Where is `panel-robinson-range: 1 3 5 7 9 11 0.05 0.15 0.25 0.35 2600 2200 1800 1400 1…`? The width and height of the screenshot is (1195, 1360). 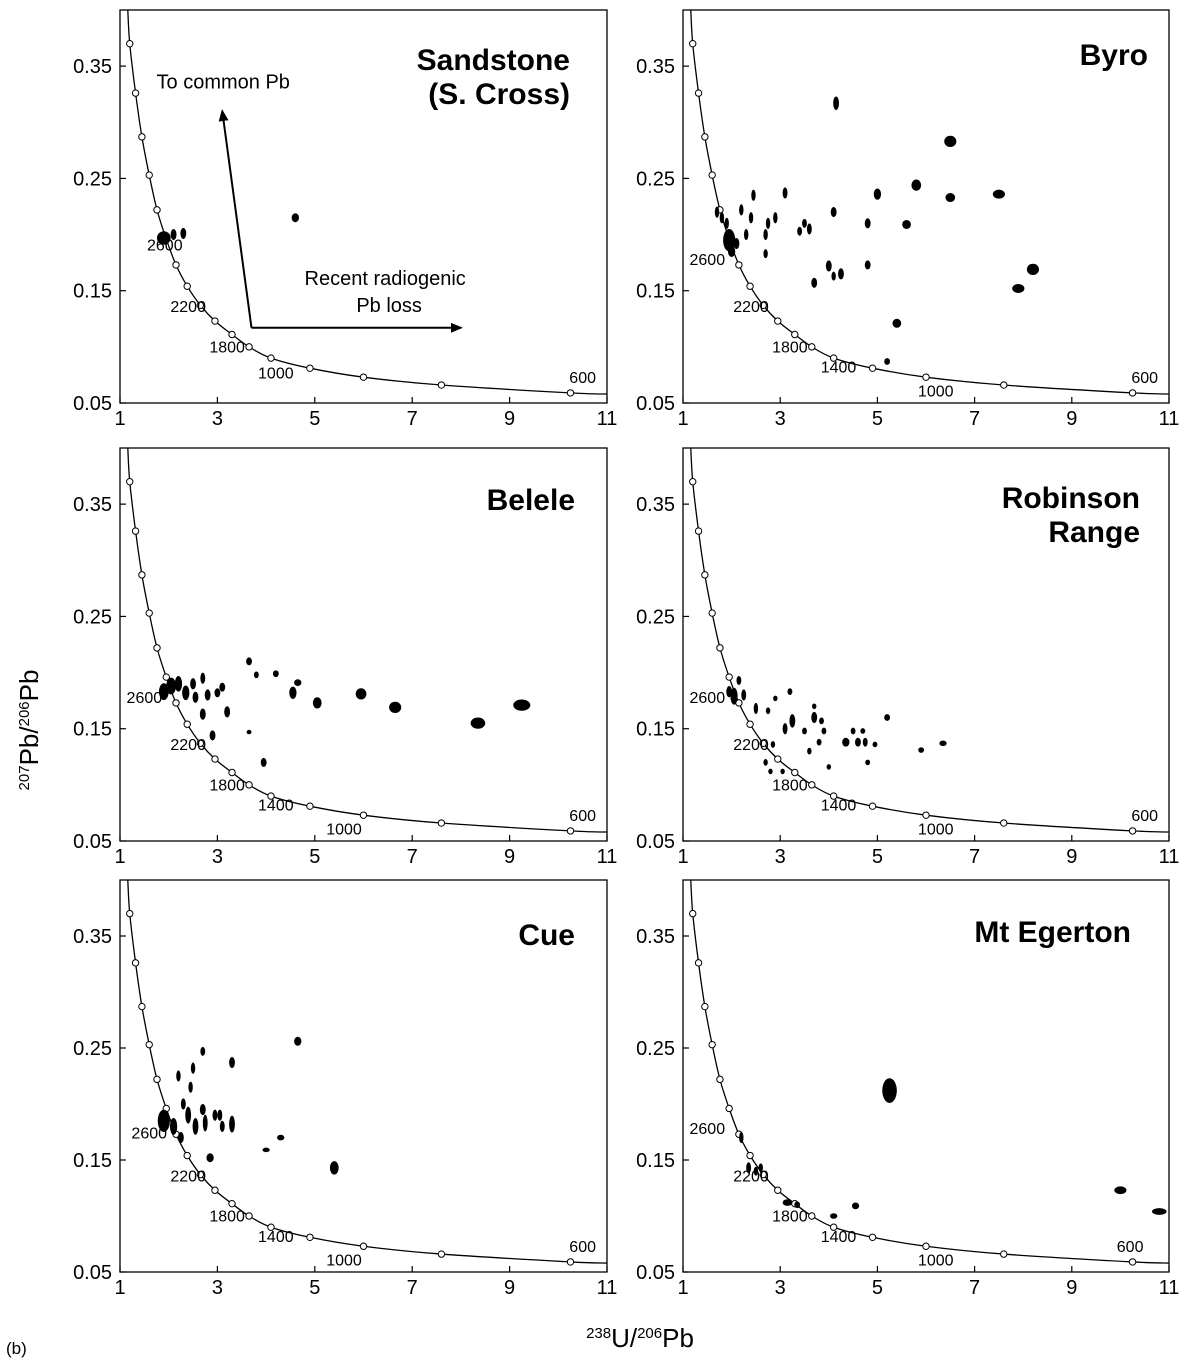
panel-robinson-range: 1 3 5 7 9 11 0.05 0.15 0.25 0.35 2600 2200 1800 1400 1… is located at coordinates (908, 657).